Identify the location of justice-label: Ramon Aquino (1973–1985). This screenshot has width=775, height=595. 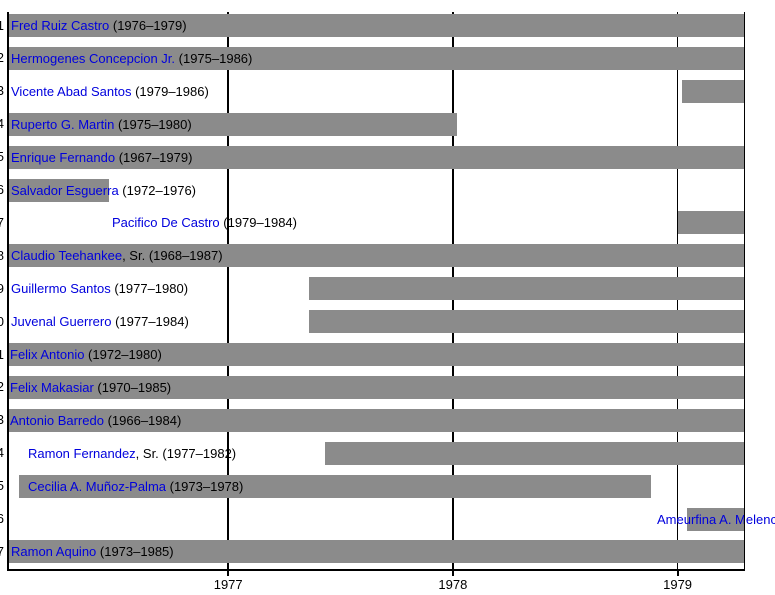
(92, 551).